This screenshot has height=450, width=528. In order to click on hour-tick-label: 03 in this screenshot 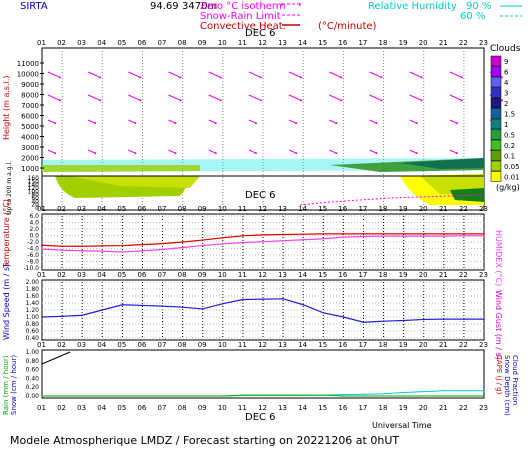, I will do `click(81, 275)`.